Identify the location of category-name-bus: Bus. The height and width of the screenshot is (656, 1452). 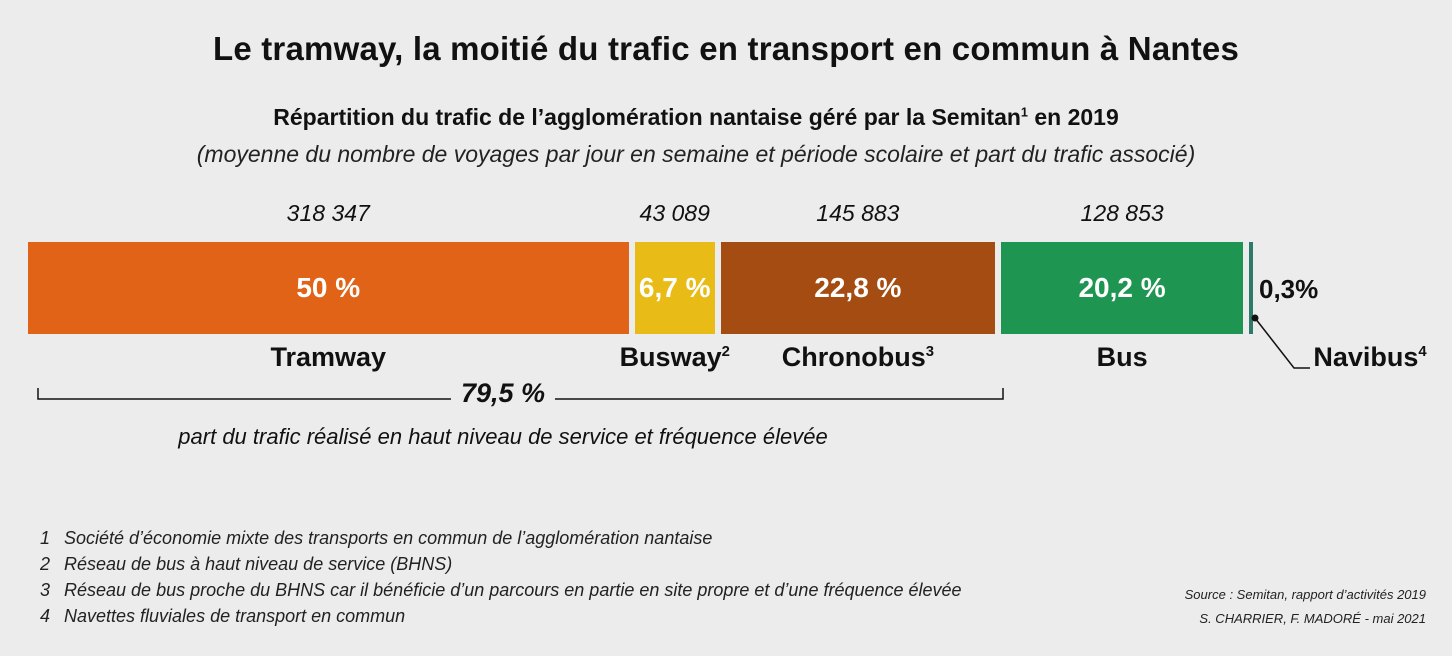
(1122, 357).